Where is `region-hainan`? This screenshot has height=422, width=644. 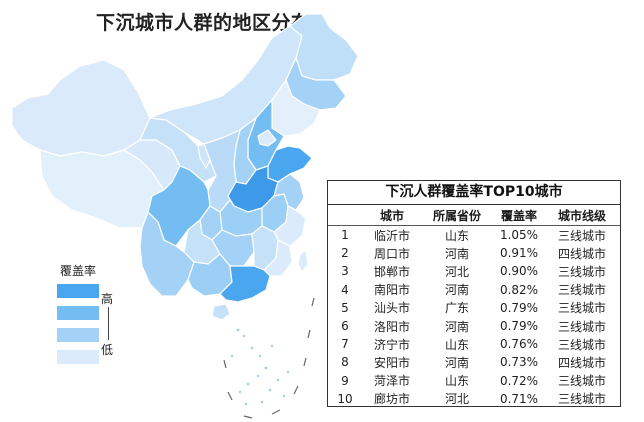 region-hainan is located at coordinates (221, 312).